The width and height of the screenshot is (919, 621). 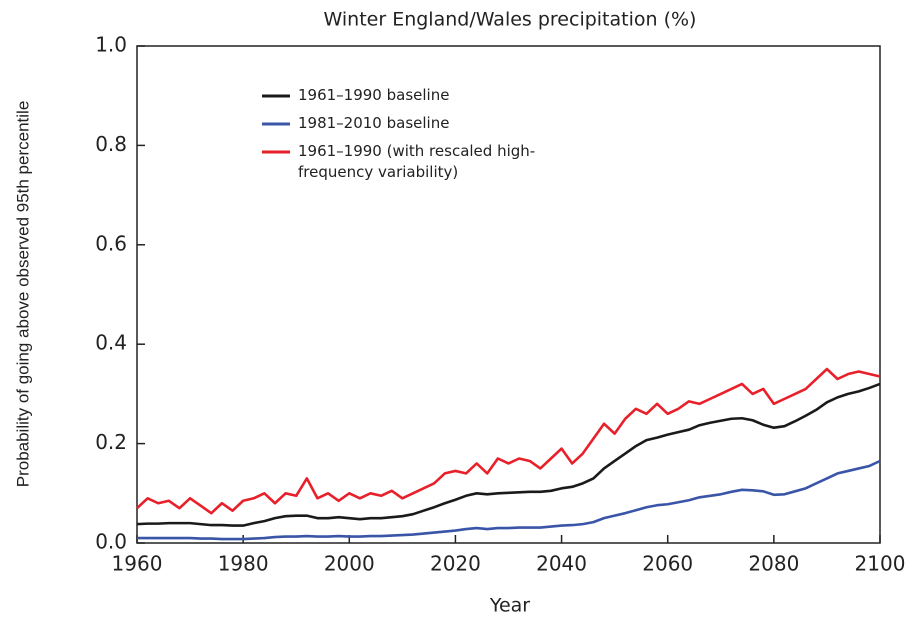 What do you see at coordinates (510, 20) in the screenshot?
I see `chart-title: Winter England/Wales precipitation (%)` at bounding box center [510, 20].